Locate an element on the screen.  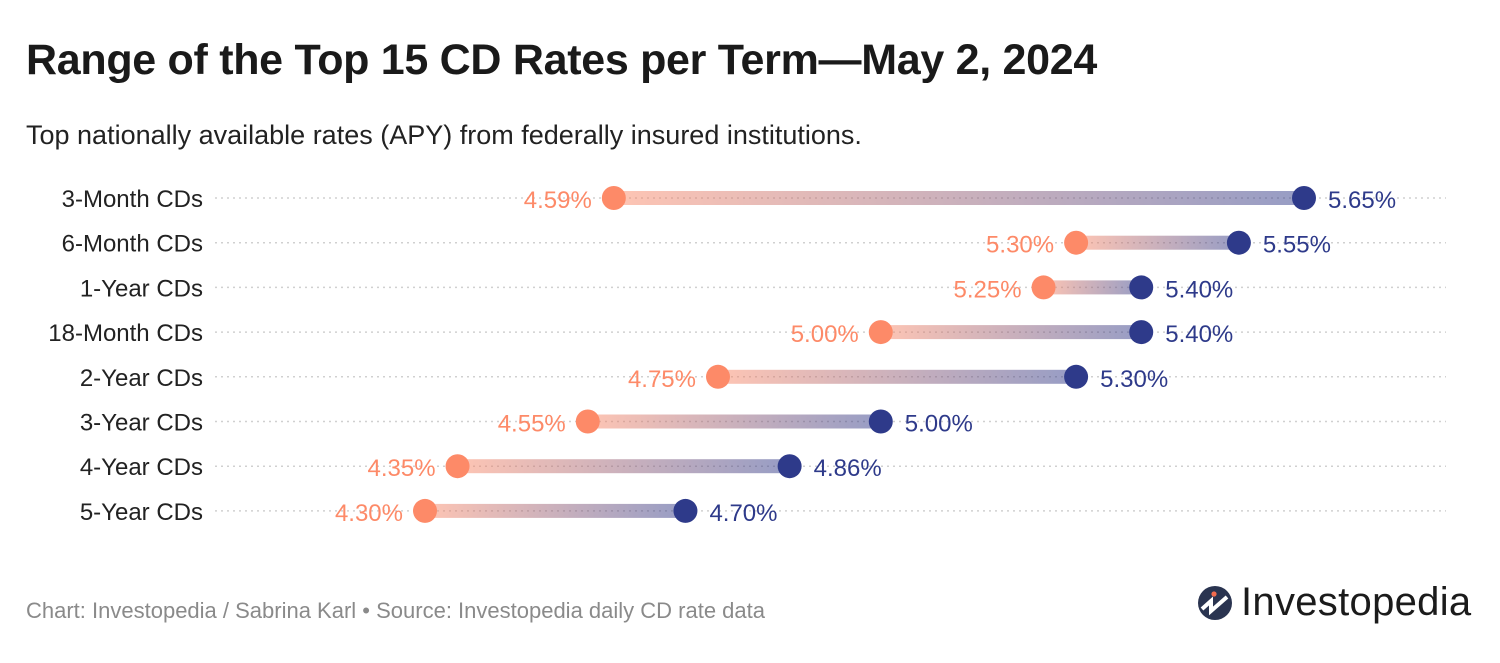
investopedia-logo-icon is located at coordinates (1215, 602).